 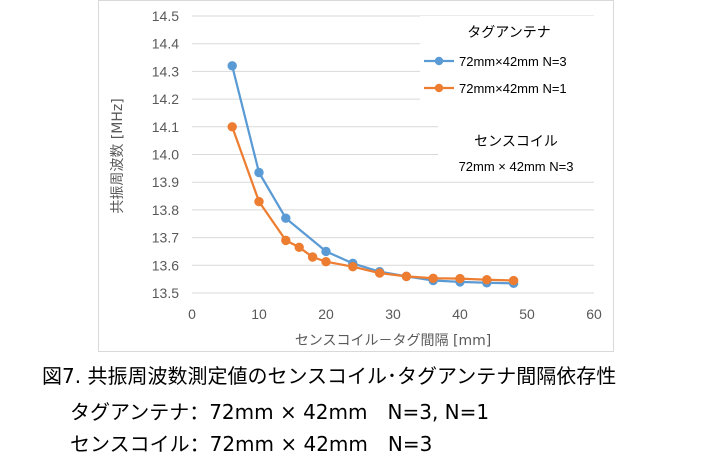 What do you see at coordinates (516, 166) in the screenshot?
I see `annotation-detail: 72mm × 42mm N=3` at bounding box center [516, 166].